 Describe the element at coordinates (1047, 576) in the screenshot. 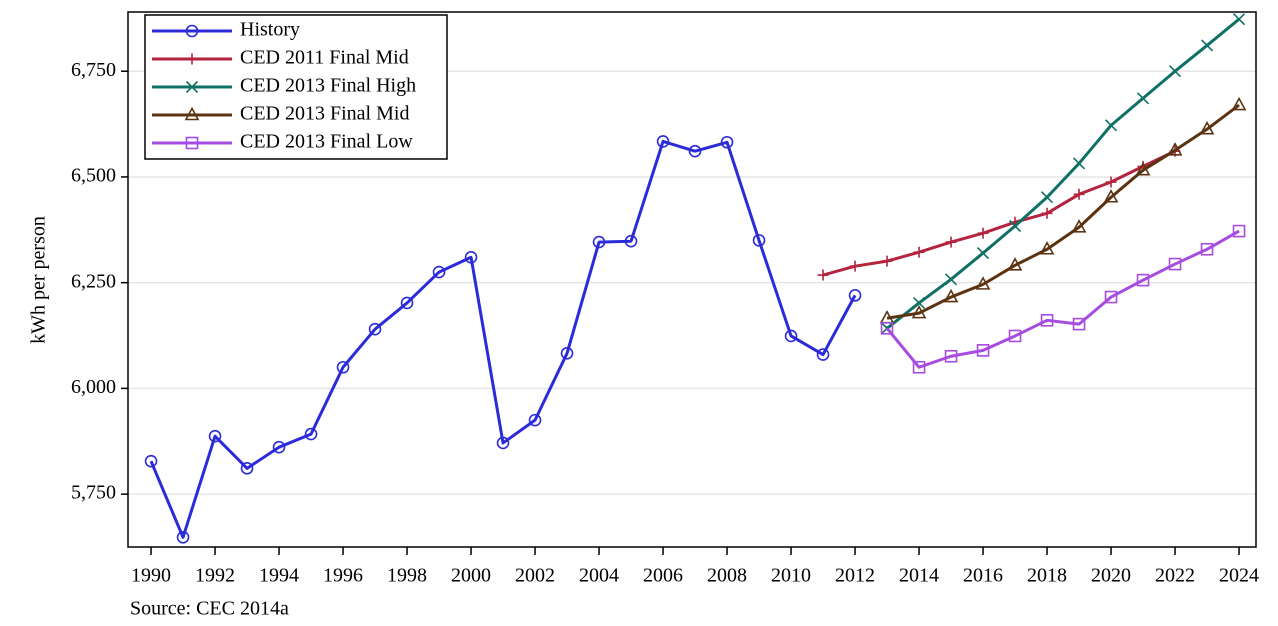

I see `x-tick-label: 2018` at that location.